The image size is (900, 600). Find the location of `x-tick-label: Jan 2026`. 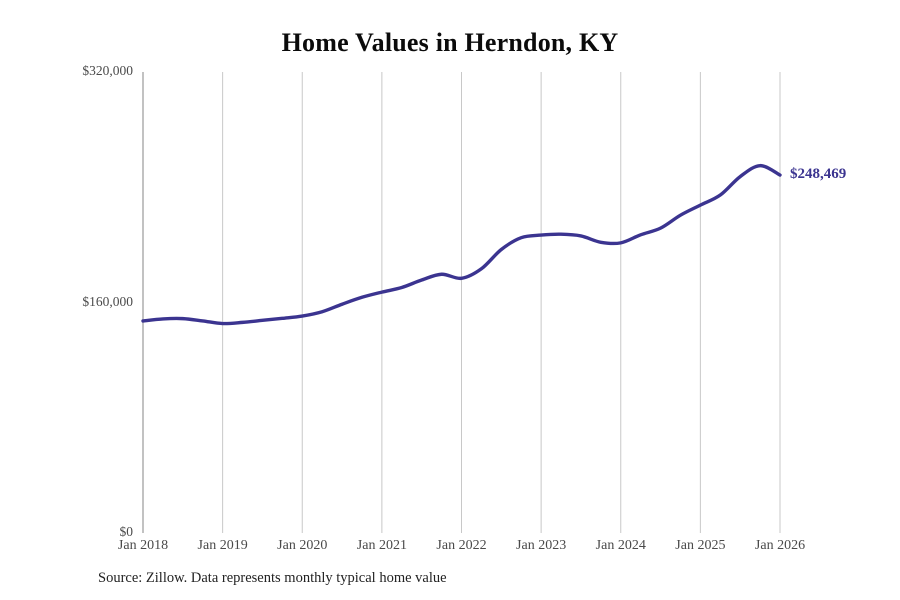

x-tick-label: Jan 2026 is located at coordinates (780, 545).